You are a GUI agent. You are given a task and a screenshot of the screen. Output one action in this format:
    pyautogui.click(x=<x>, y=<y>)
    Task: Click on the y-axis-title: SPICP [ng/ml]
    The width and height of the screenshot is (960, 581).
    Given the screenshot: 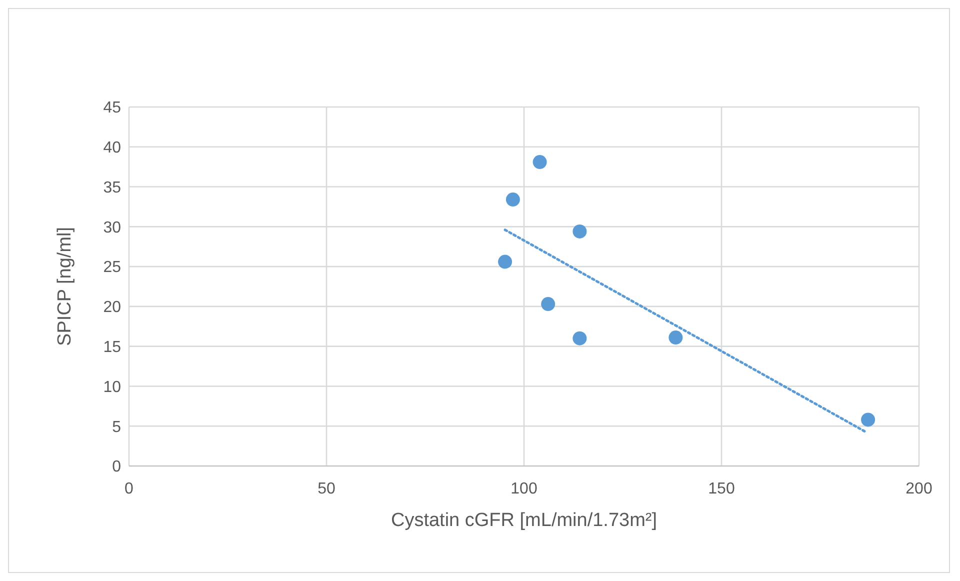 What is the action you would take?
    pyautogui.click(x=65, y=286)
    